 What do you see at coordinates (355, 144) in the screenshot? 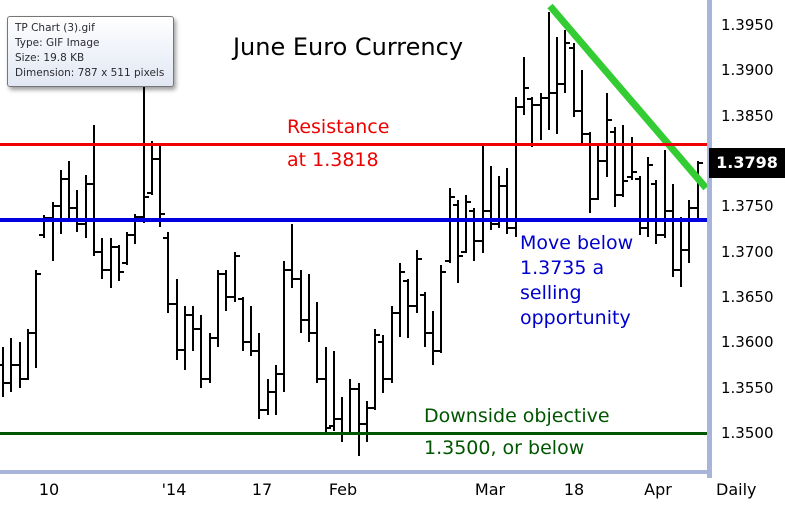
I see `resistance-line` at bounding box center [355, 144].